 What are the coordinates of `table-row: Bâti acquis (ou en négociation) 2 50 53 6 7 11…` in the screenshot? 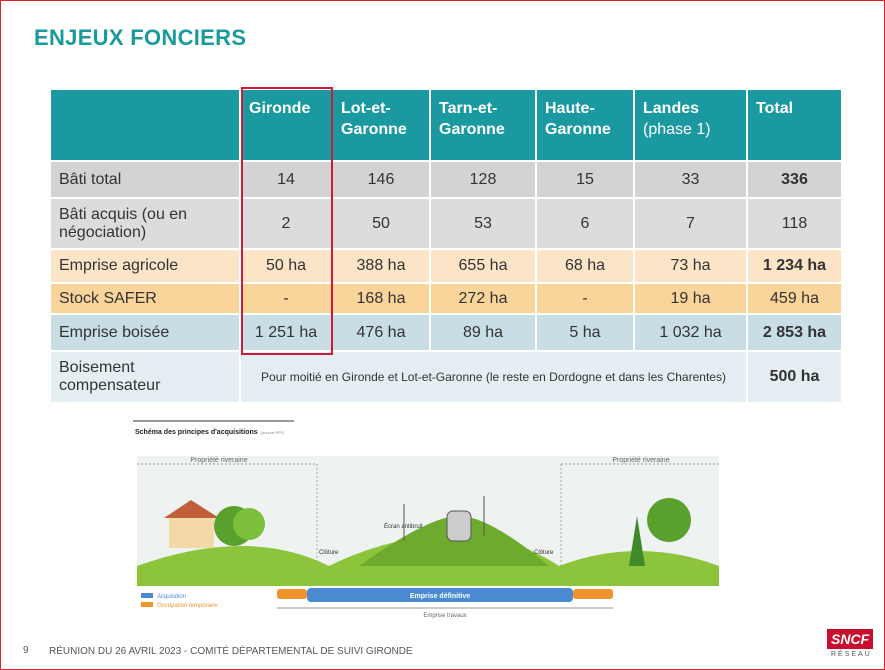 It's located at (446, 223).